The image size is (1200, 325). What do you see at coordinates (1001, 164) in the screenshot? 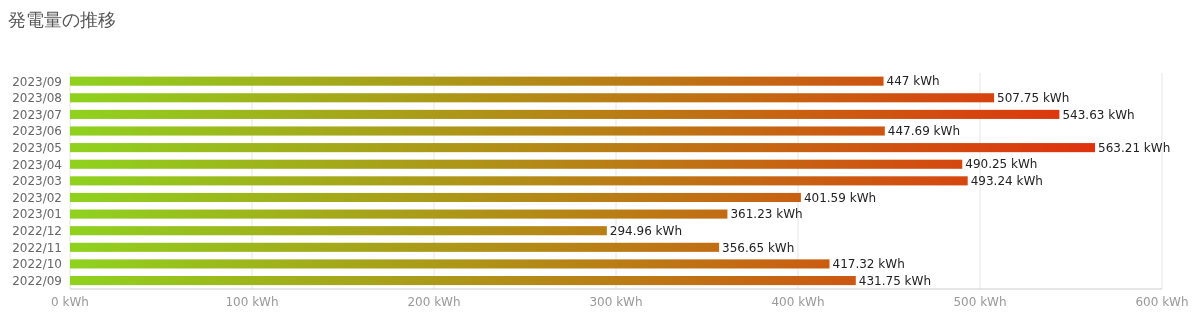
I see `data-label: 490.25 kWh` at bounding box center [1001, 164].